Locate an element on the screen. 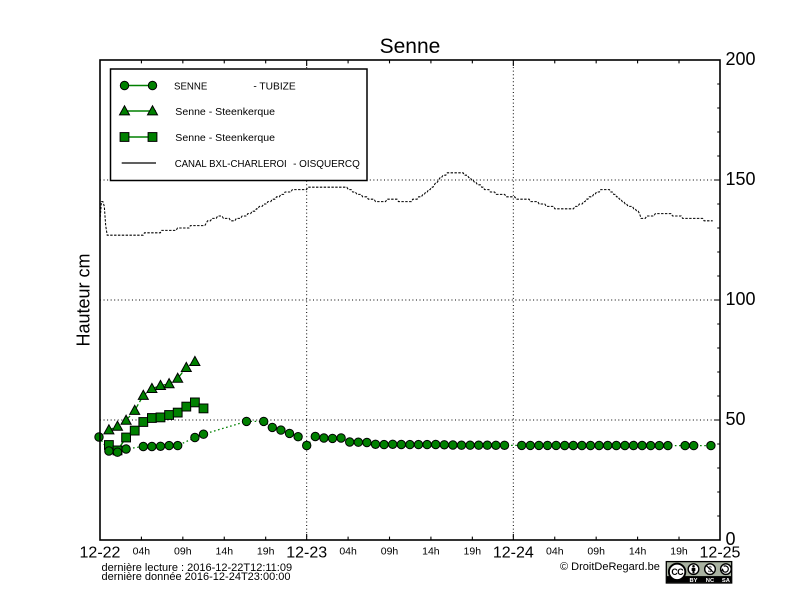 The image size is (800, 605). svg-text: 12-25 is located at coordinates (720, 553).